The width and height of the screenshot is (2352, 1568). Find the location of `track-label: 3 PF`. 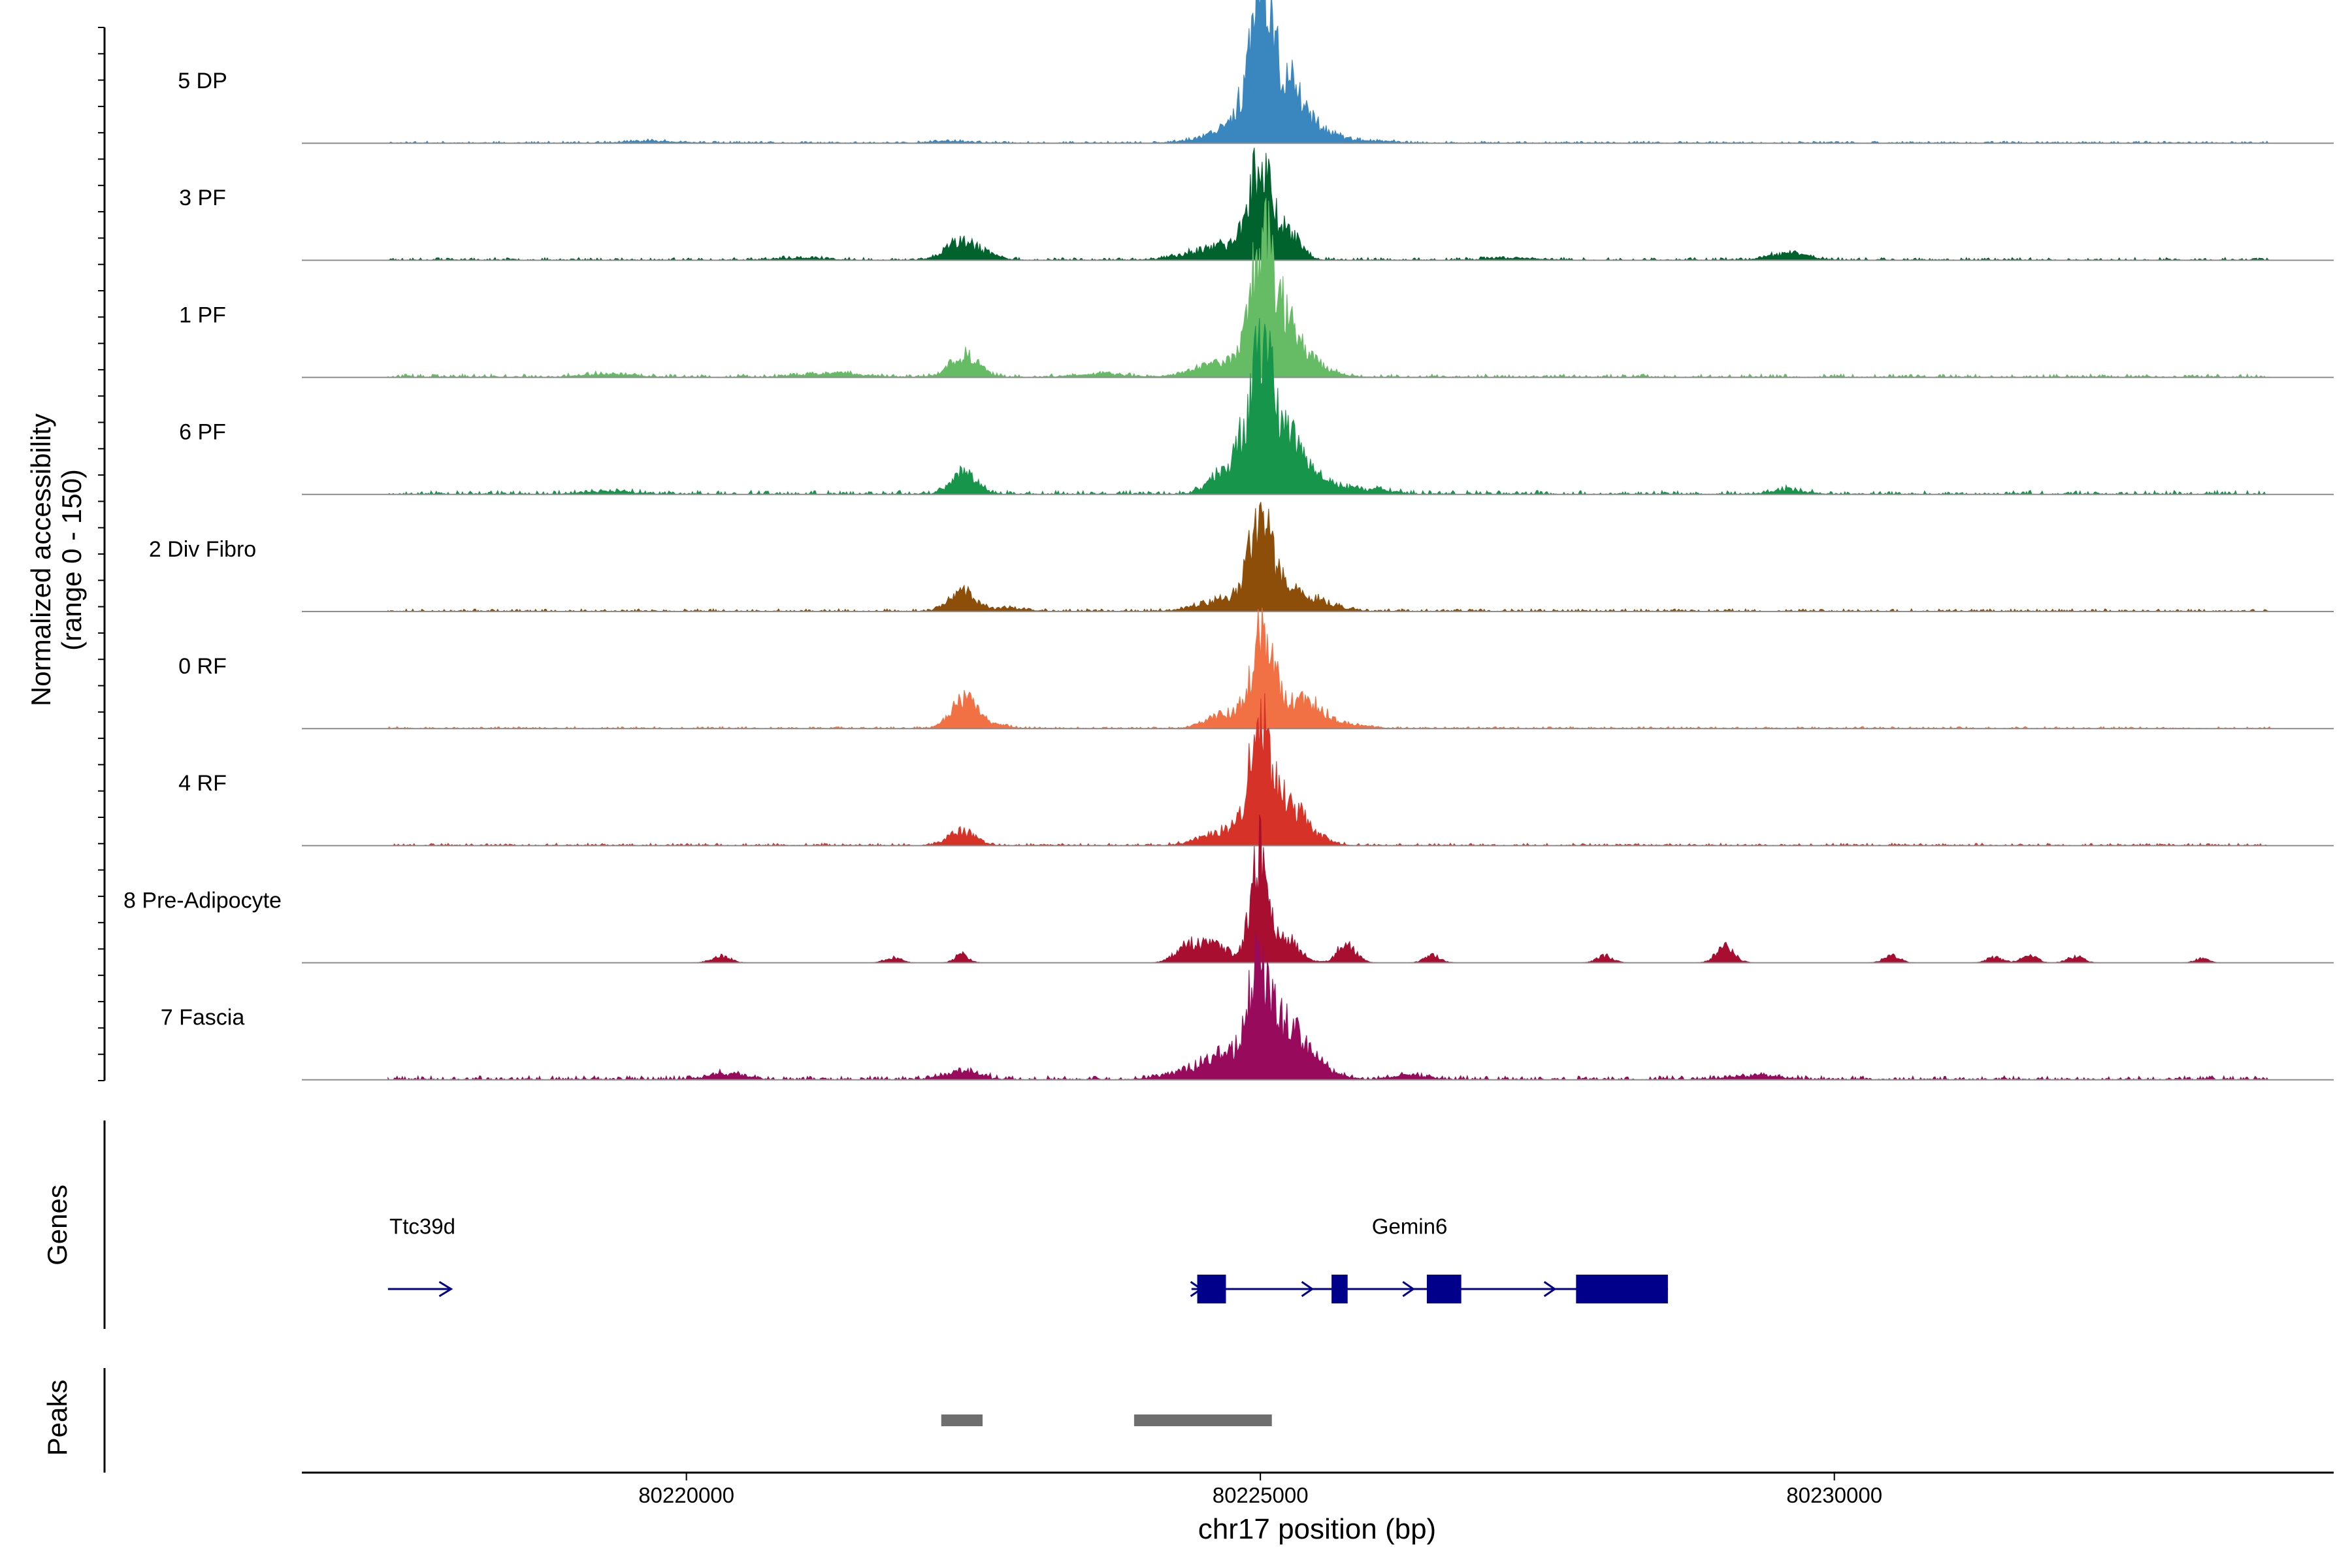

track-label: 3 PF is located at coordinates (202, 198).